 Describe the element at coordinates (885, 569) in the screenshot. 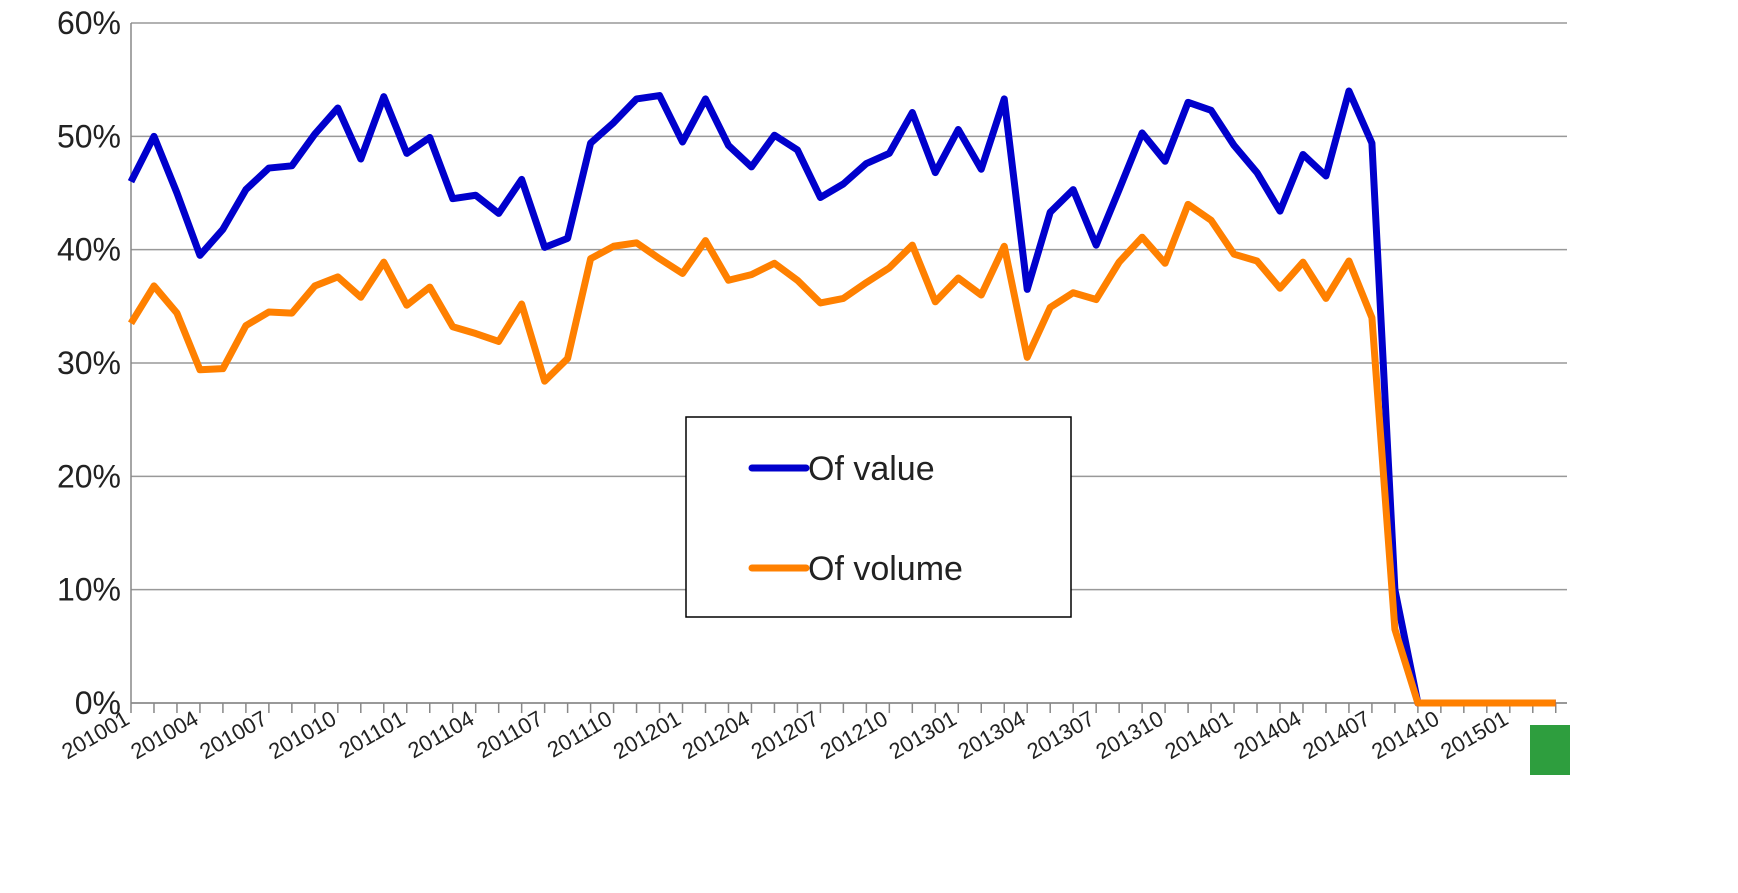

I see `legend-label: Of volume` at that location.